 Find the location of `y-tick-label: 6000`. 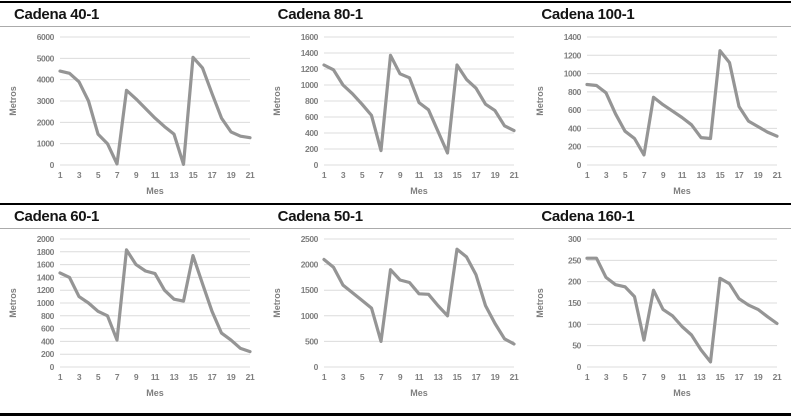

y-tick-label: 6000 is located at coordinates (46, 37).